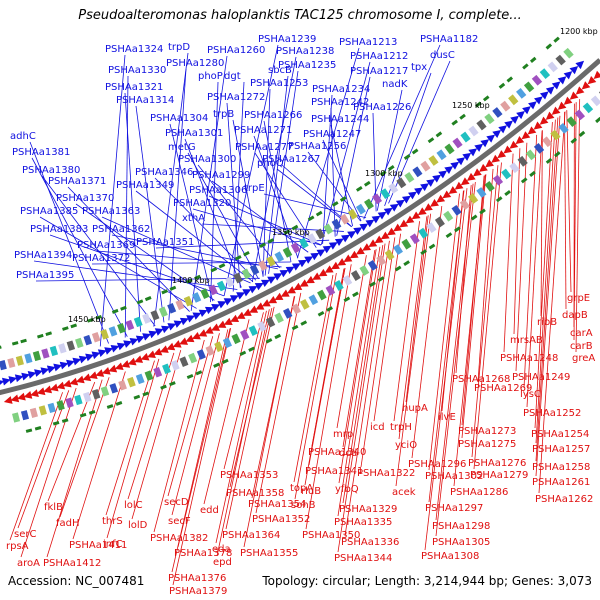 This screenshot has width=600, height=600. What do you see at coordinates (49, 211) in the screenshot?
I see `forward-gene-label: PSHAa1385` at bounding box center [49, 211].